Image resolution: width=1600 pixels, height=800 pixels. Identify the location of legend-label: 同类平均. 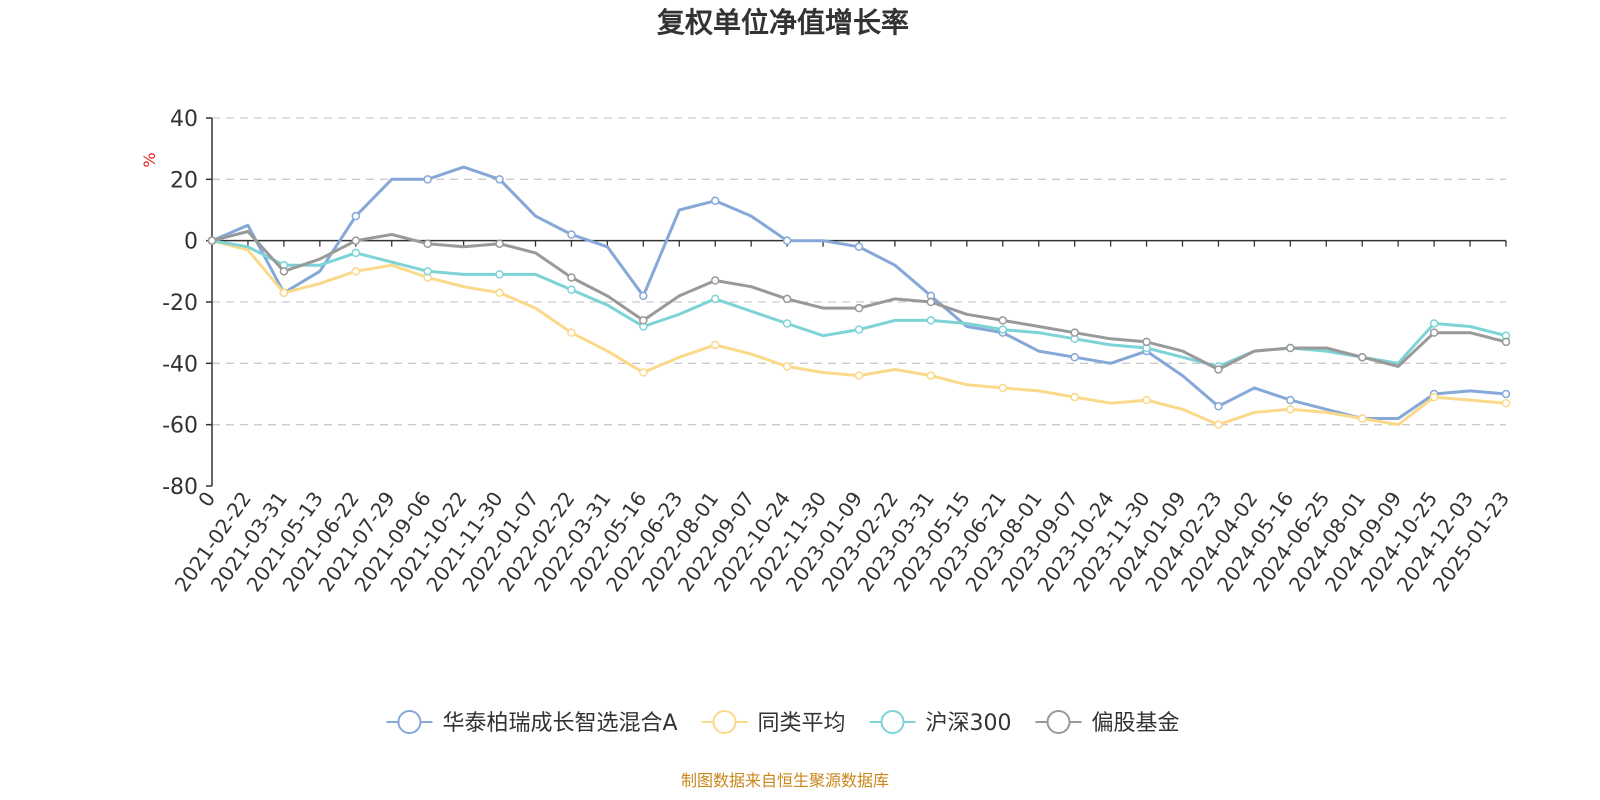
(802, 723).